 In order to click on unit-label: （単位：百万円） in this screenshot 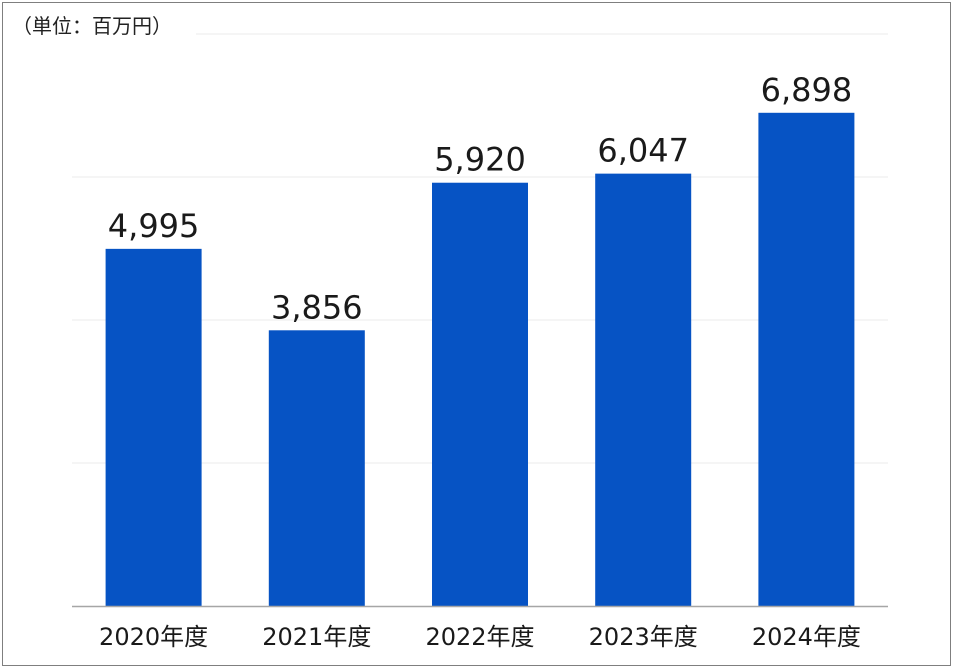, I will do `click(92, 26)`.